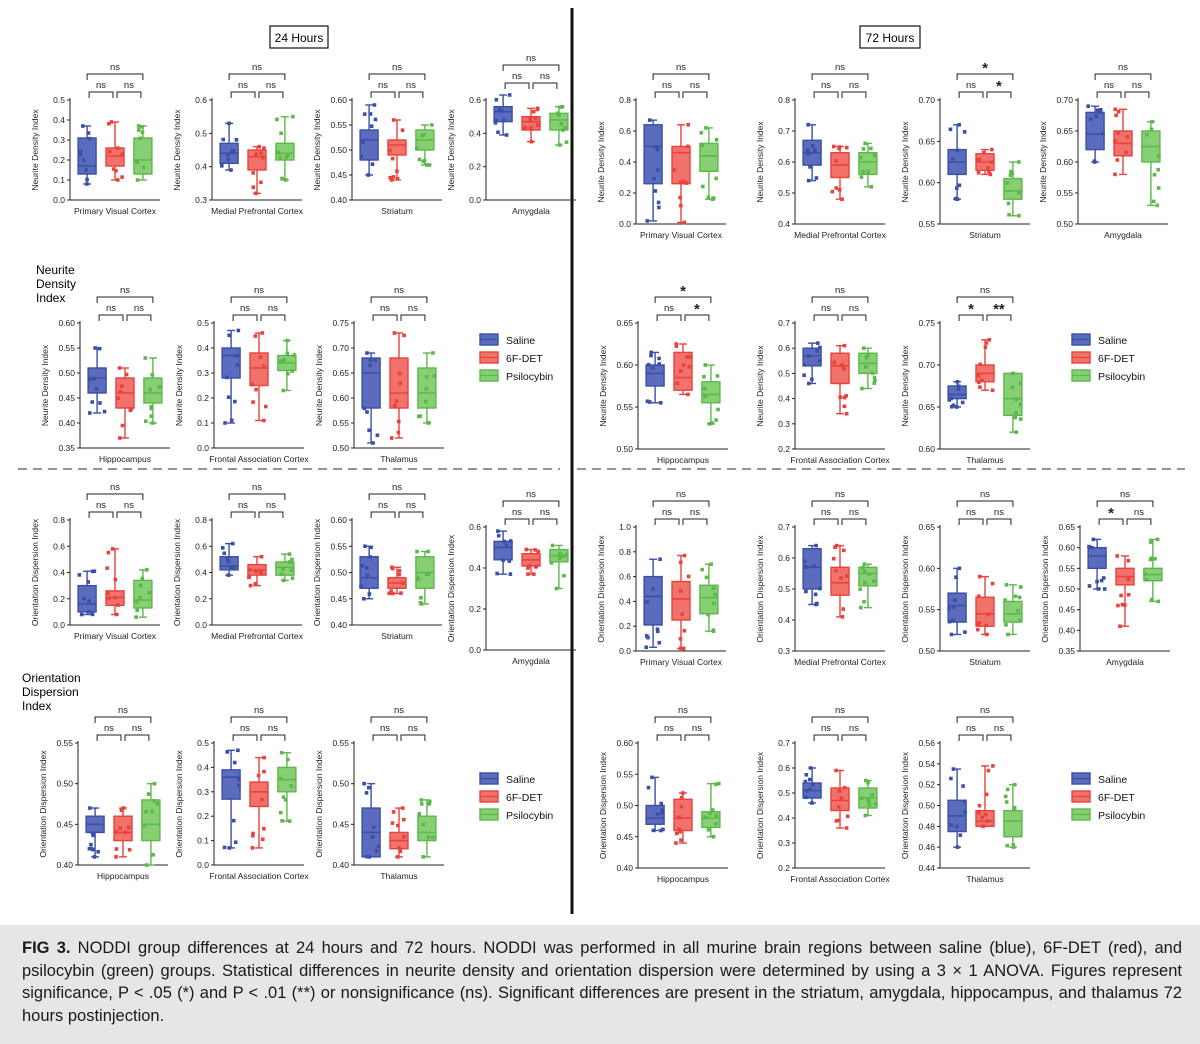 The width and height of the screenshot is (1200, 1044). Describe the element at coordinates (177, 150) in the screenshot. I see `y-axis-label: Neurite Density Index` at that location.